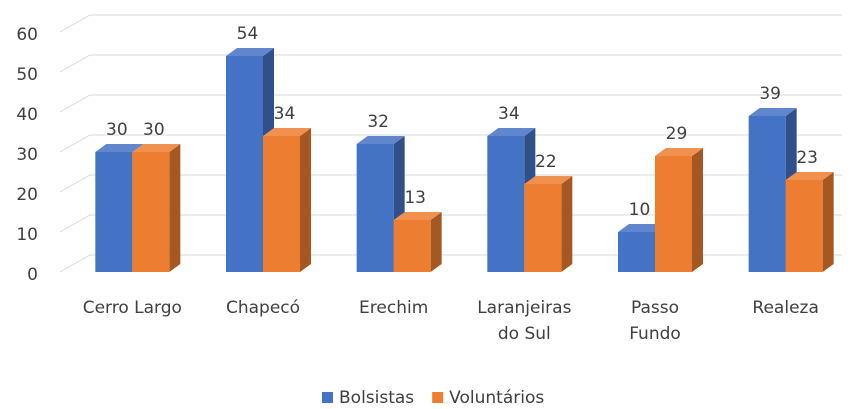 The image size is (862, 409). Describe the element at coordinates (263, 308) in the screenshot. I see `x-tick-label: Chapecó` at that location.